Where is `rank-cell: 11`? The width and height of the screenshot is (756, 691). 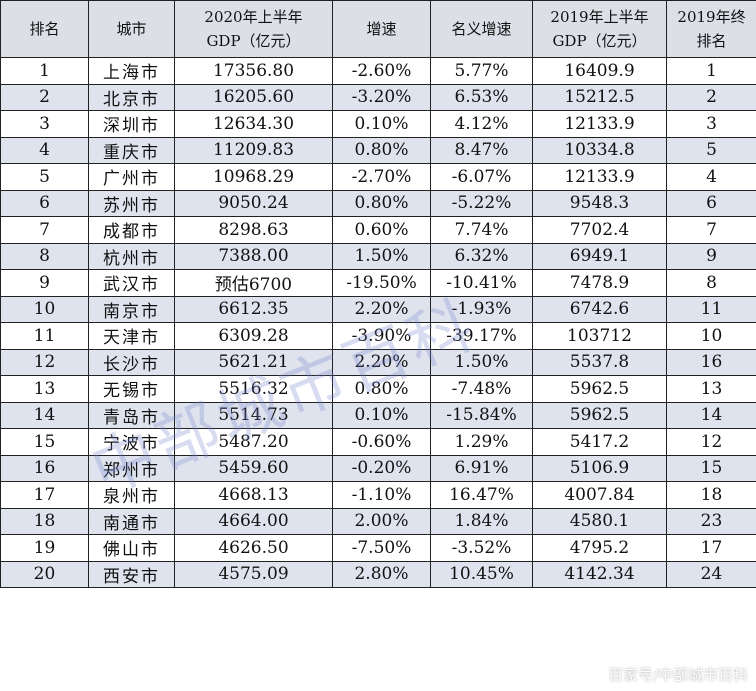 rank-cell: 11 is located at coordinates (44, 336).